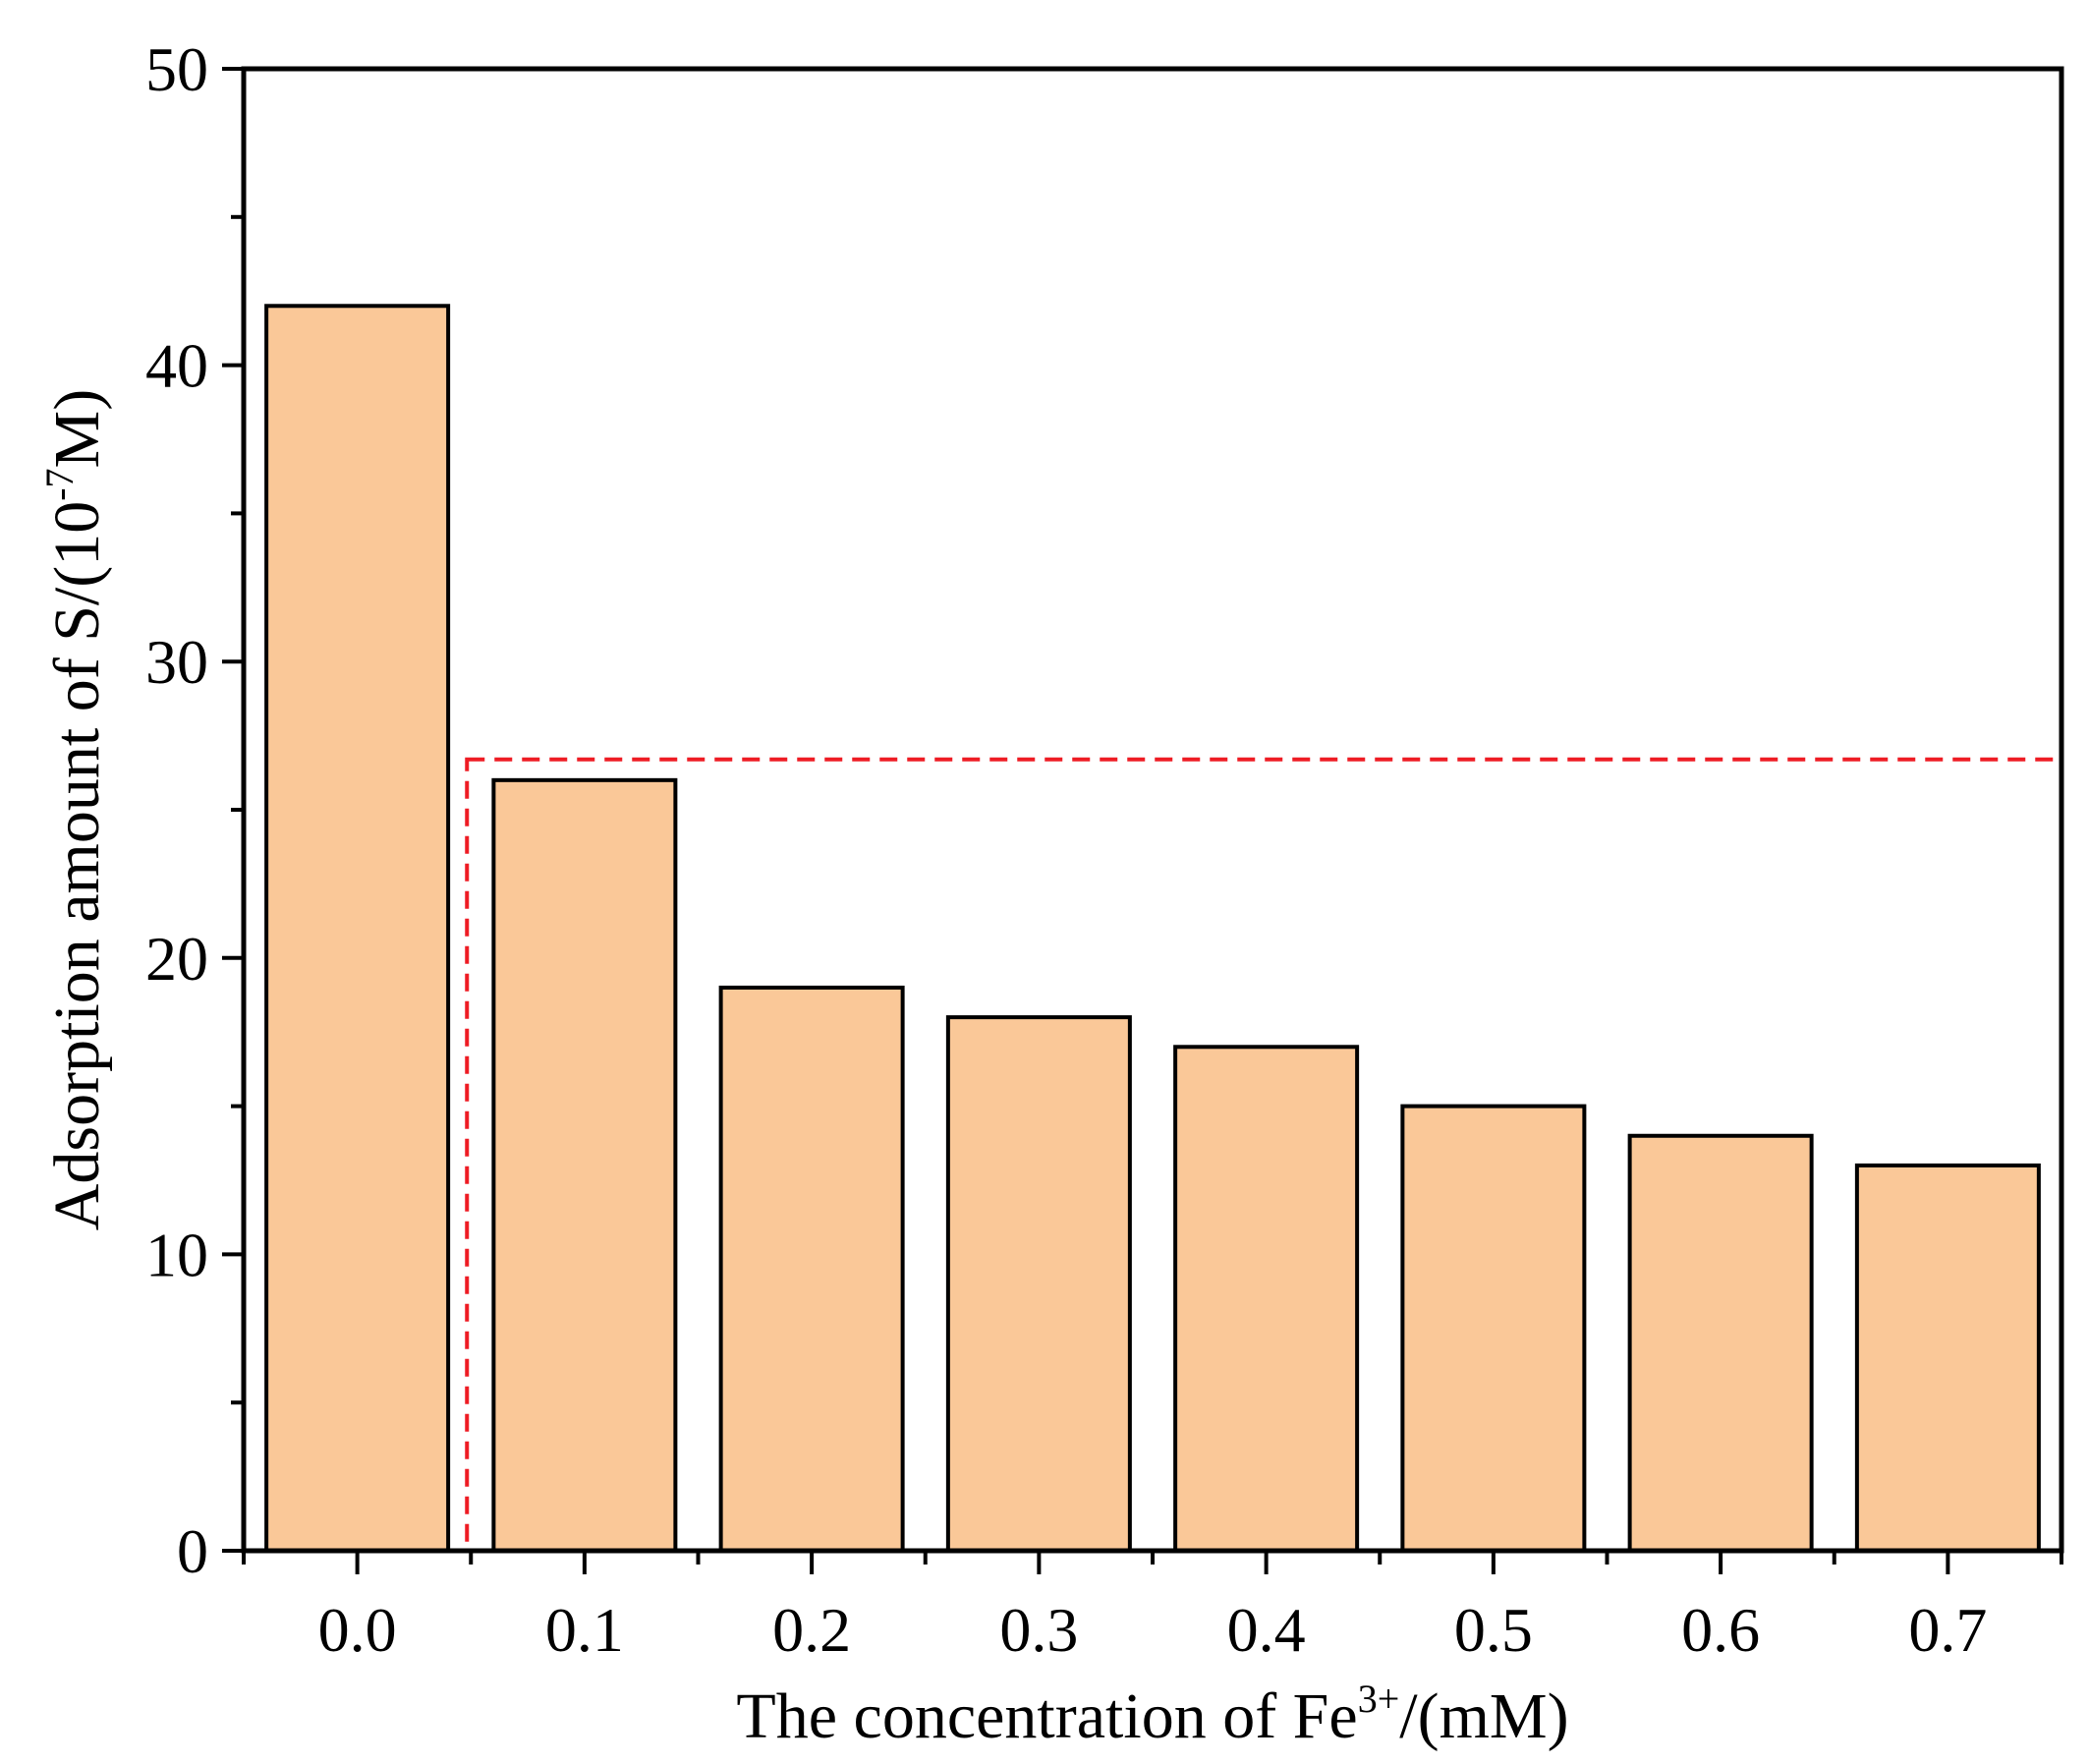 This screenshot has width=2089, height=1764. I want to click on y-tick-label-0: 0, so click(192, 1551).